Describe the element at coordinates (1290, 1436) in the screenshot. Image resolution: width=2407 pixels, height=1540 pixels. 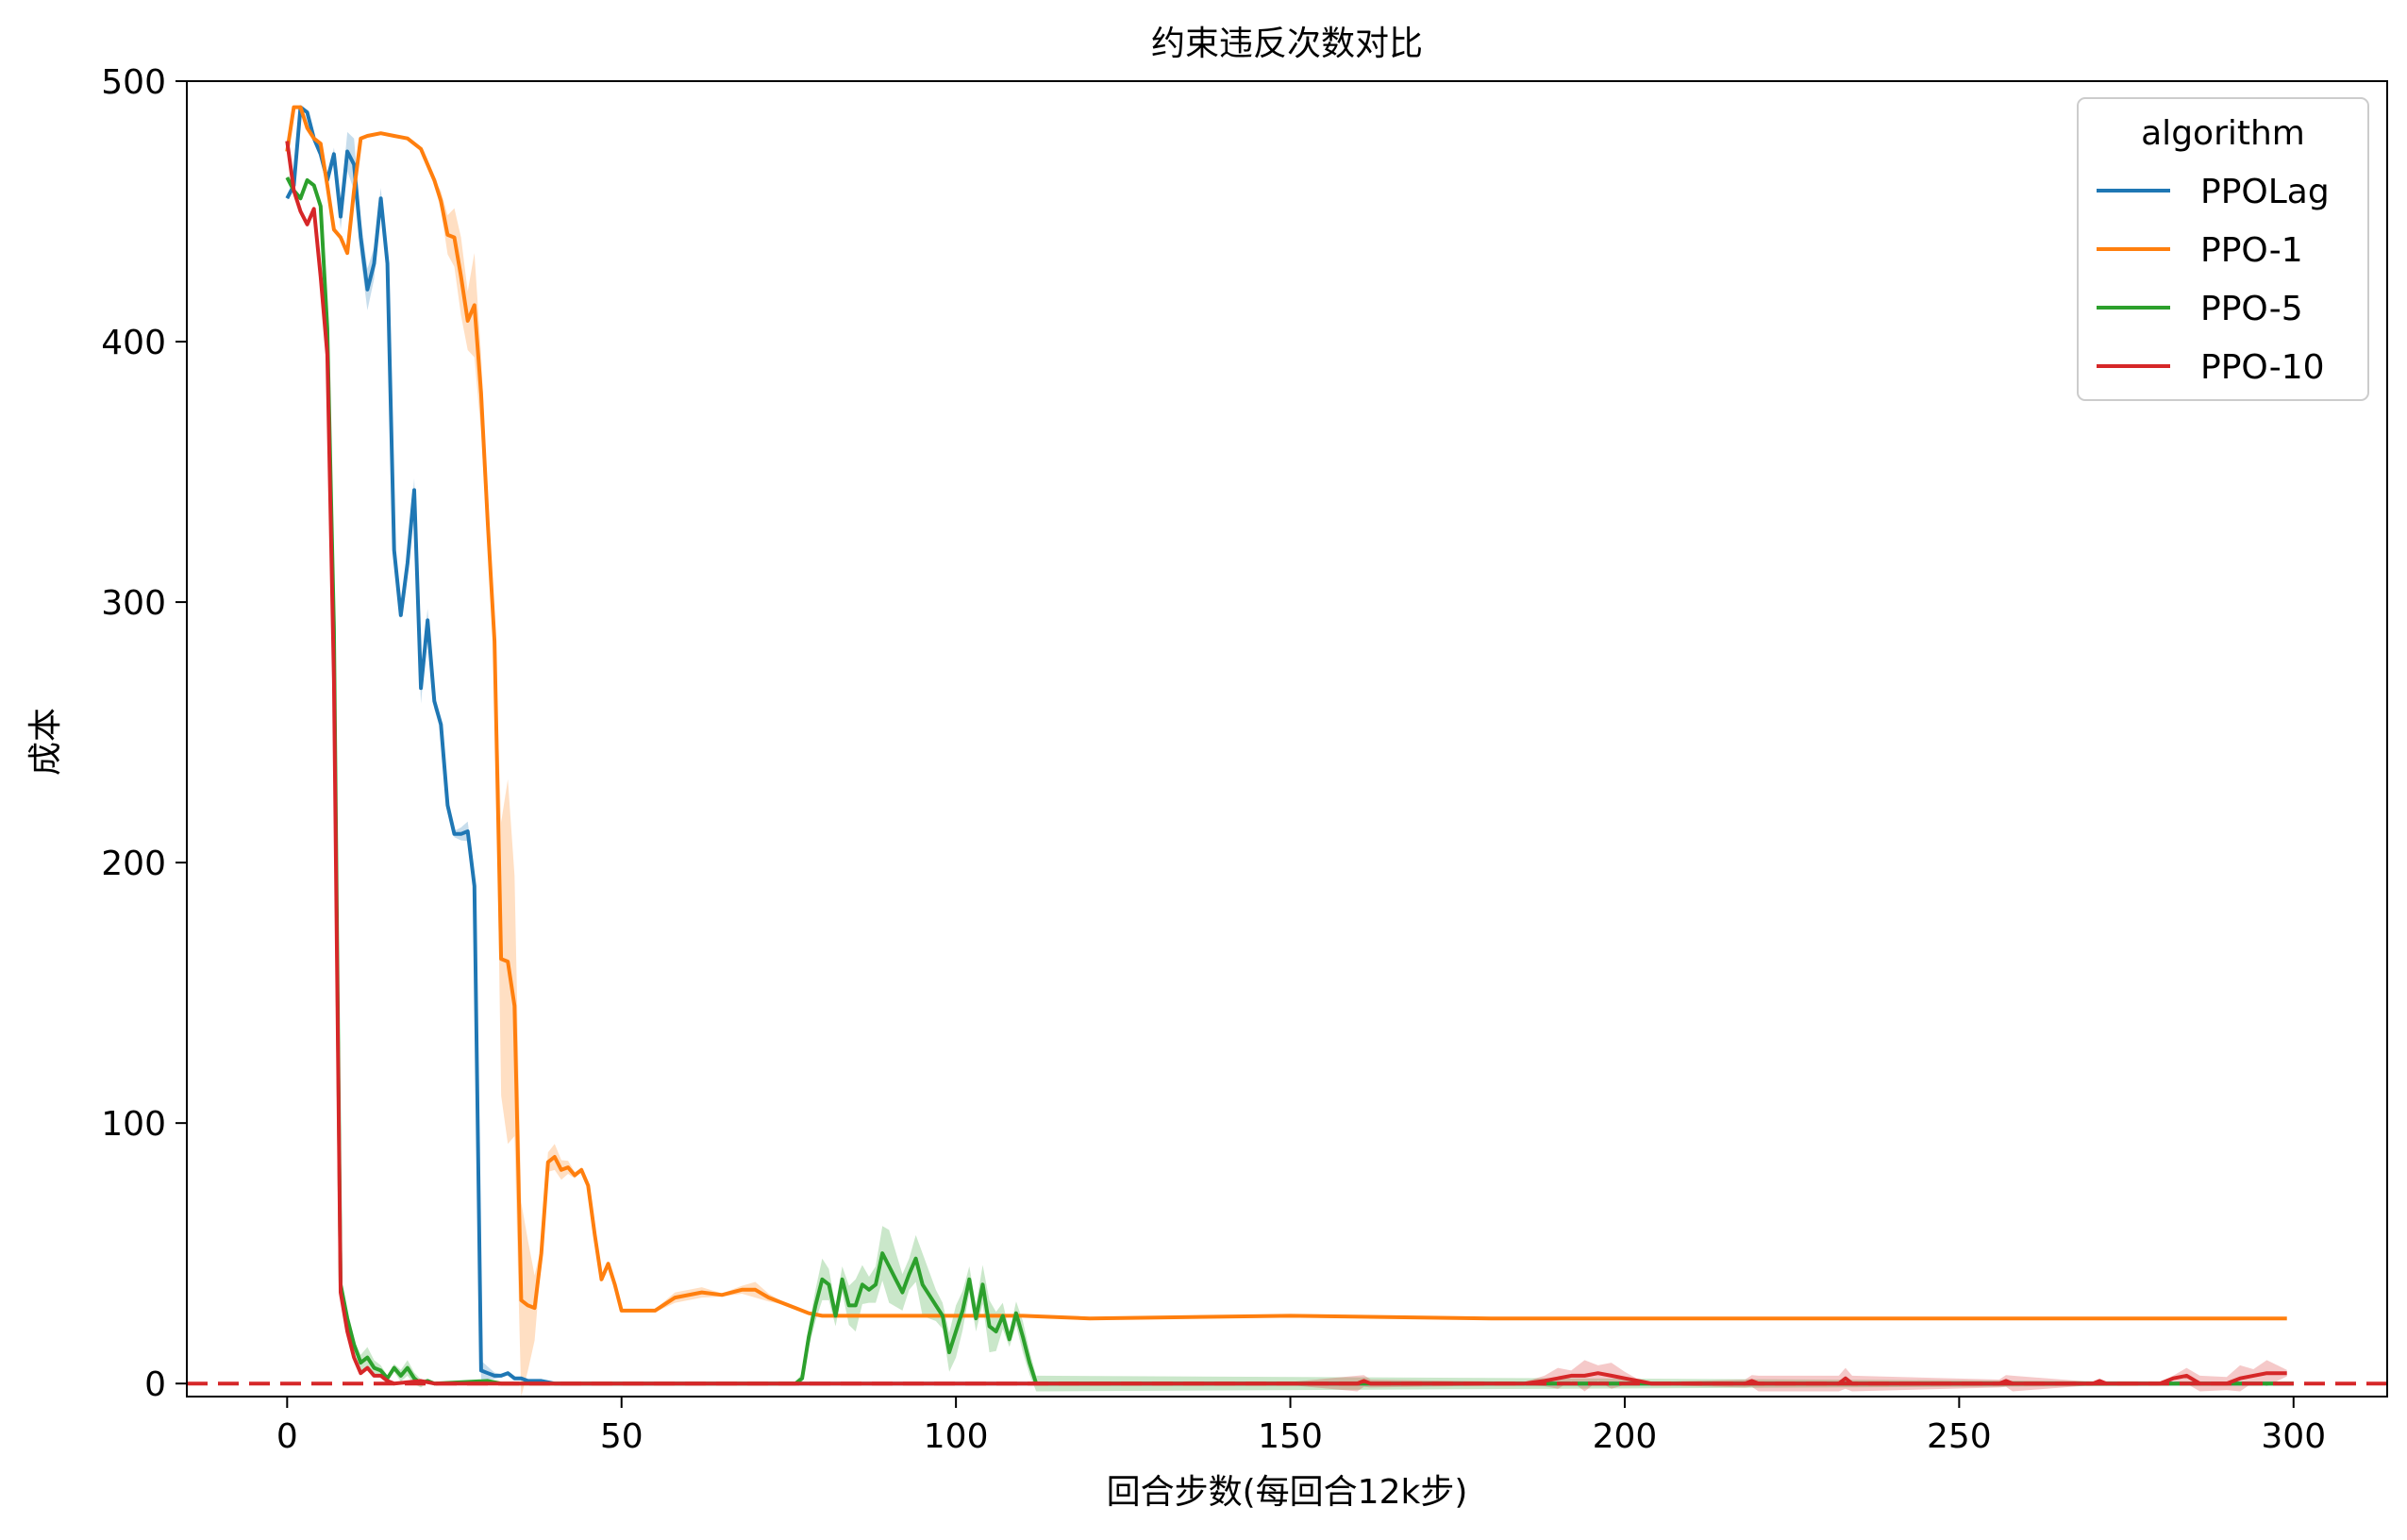
I see `x-tick-label: 150` at that location.